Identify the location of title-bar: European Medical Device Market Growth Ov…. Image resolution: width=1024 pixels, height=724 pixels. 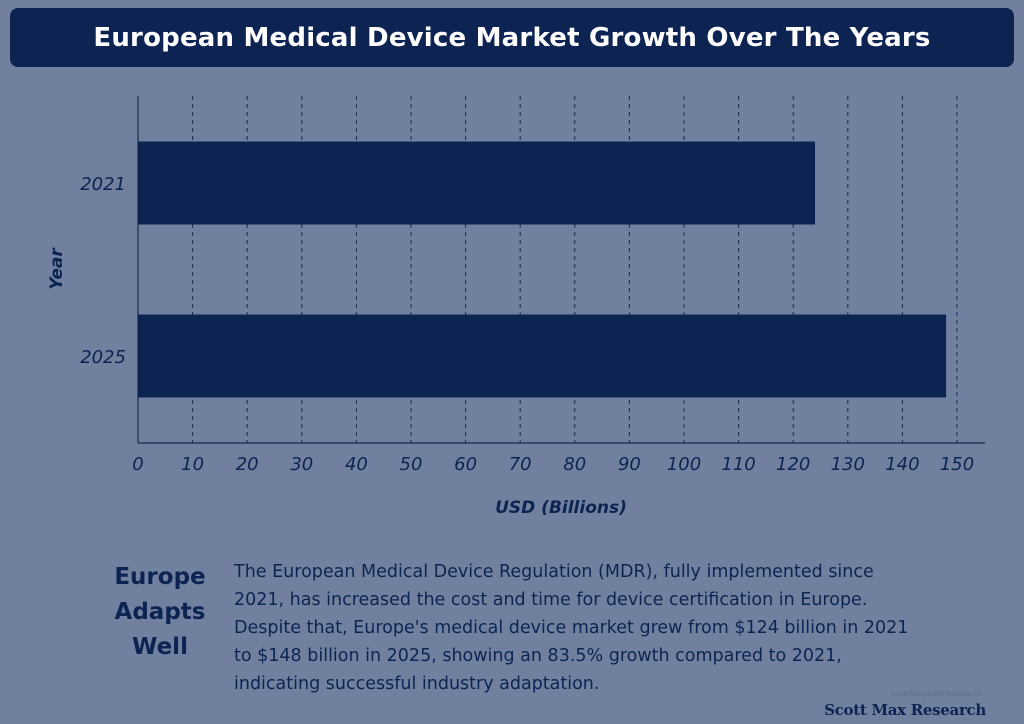
(512, 37).